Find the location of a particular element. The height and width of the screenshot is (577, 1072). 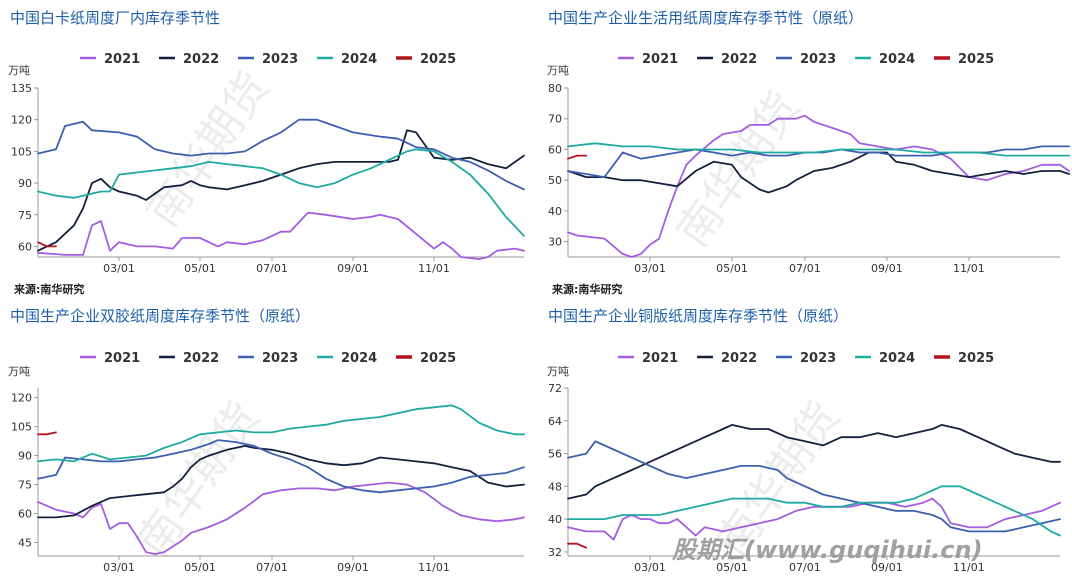

panel-coated: 中国生产企业铜版纸周度库存季节性（原纸） 万吨 is located at coordinates (697, 342).